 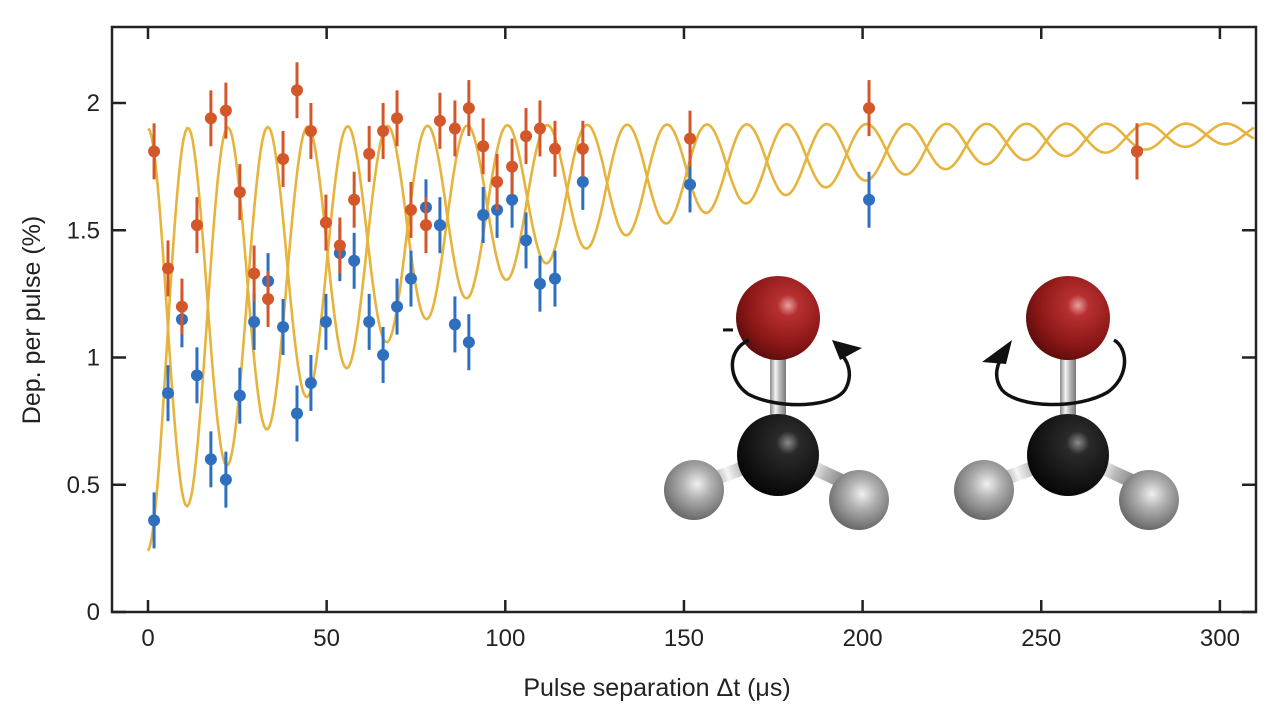 I want to click on x-tick-label: 50, so click(x=326, y=638).